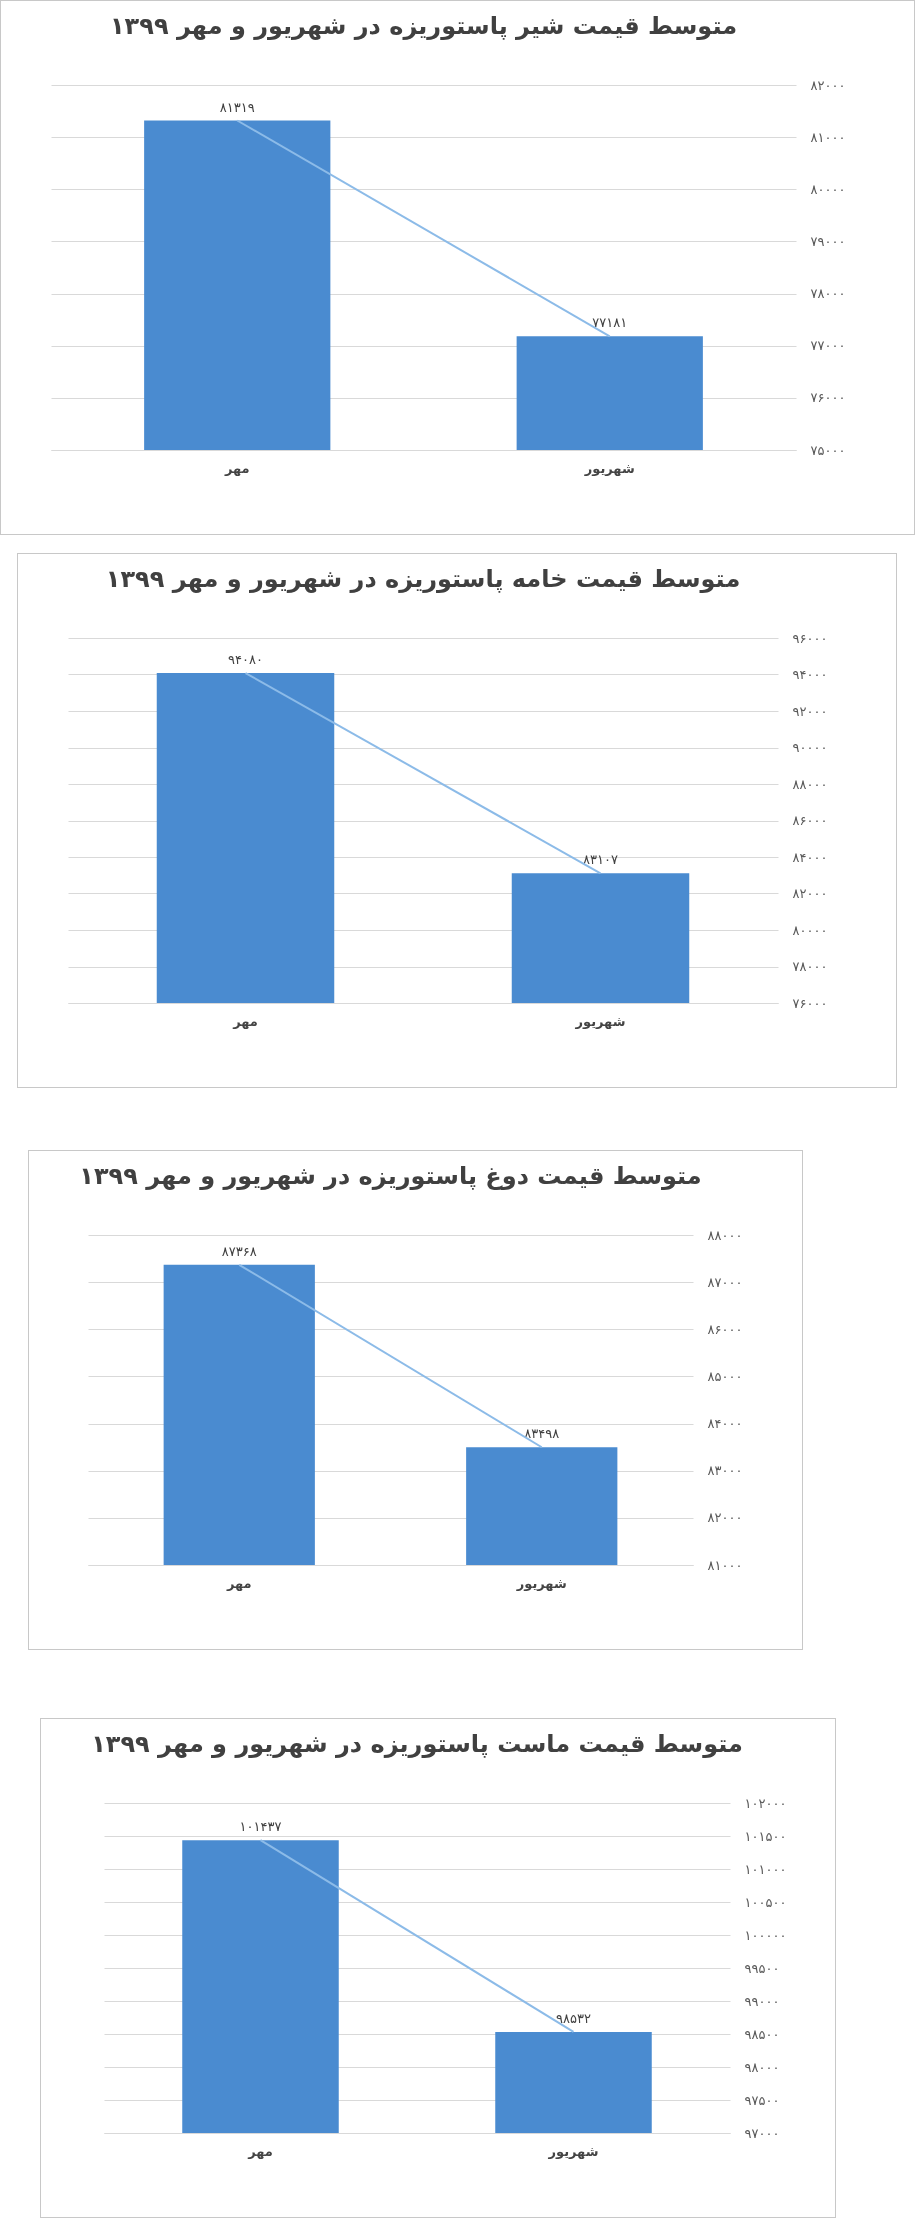  Describe the element at coordinates (765, 1902) in the screenshot. I see `y-tick-label: ۱۰۰۵۰۰` at that location.